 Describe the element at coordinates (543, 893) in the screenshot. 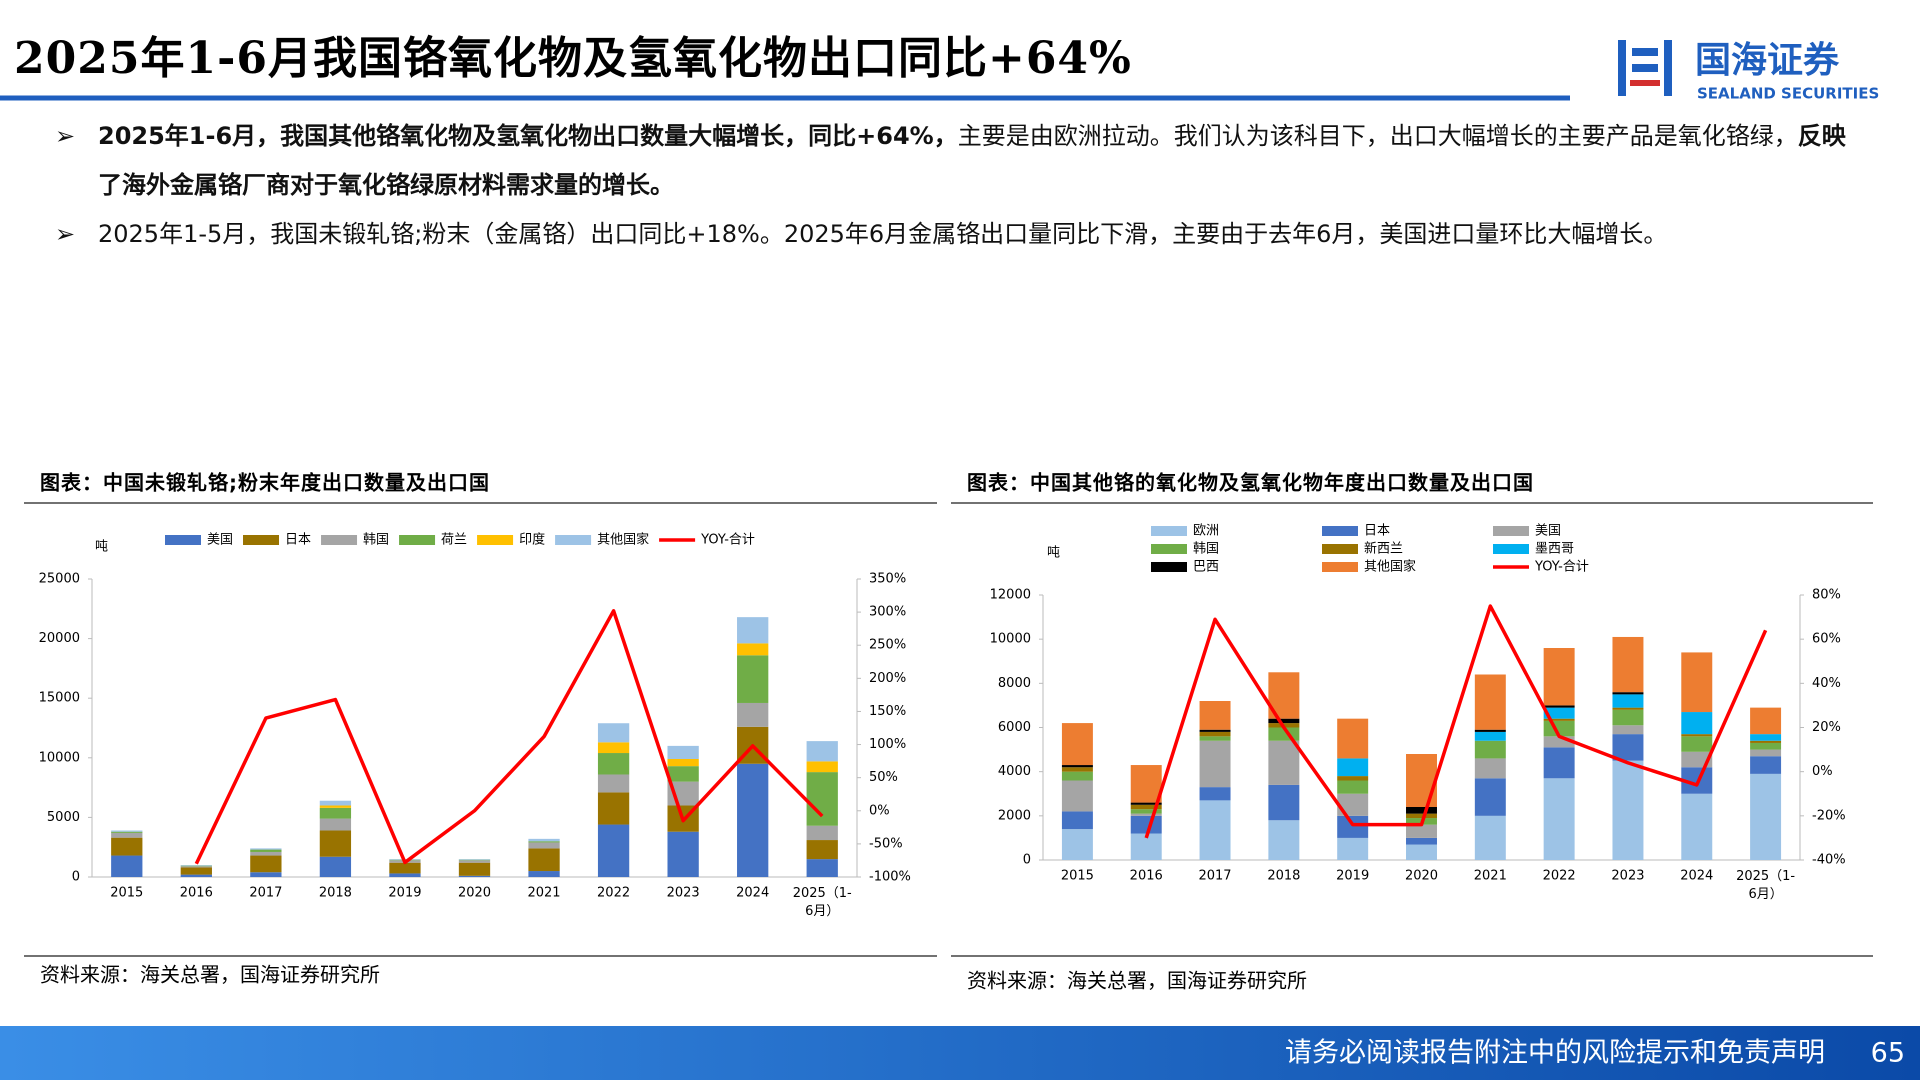

I see `x-tick-label: 2021` at that location.